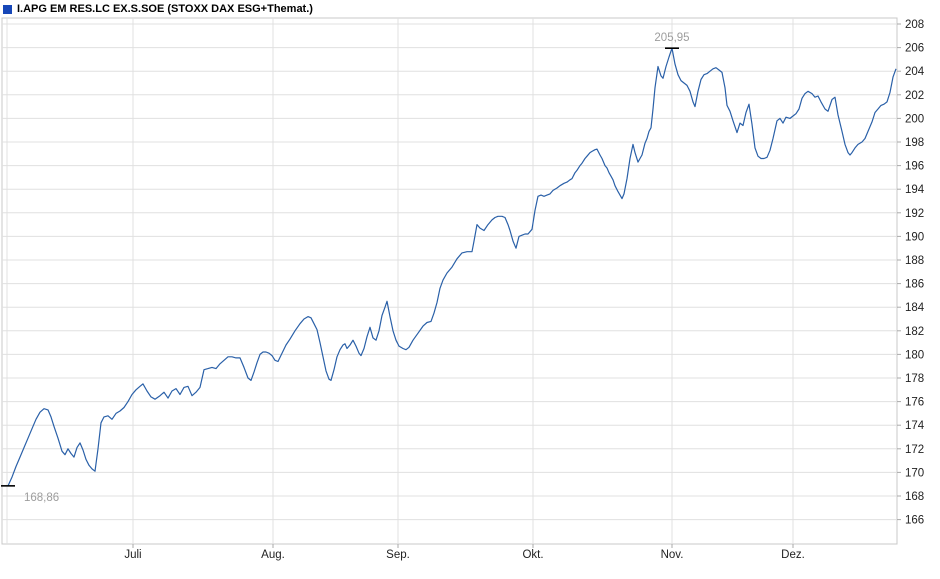 The image size is (940, 579). Describe the element at coordinates (532, 555) in the screenshot. I see `x-axis-label: Okt.` at that location.